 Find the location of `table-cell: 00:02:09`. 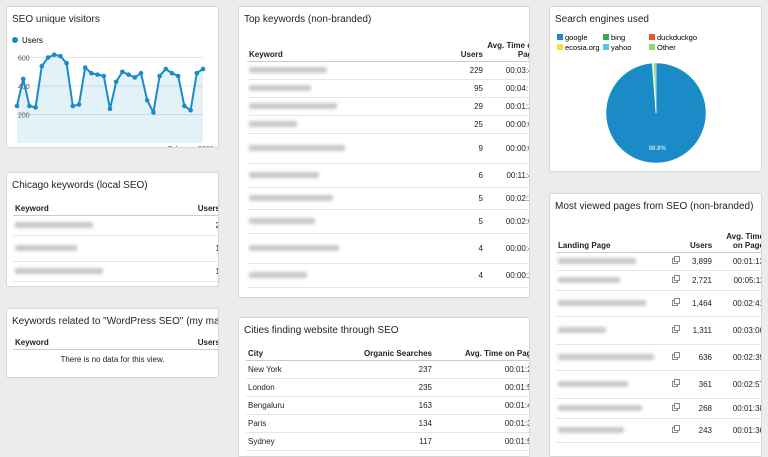

table-cell: 00:02:09 is located at coordinates (507, 221).